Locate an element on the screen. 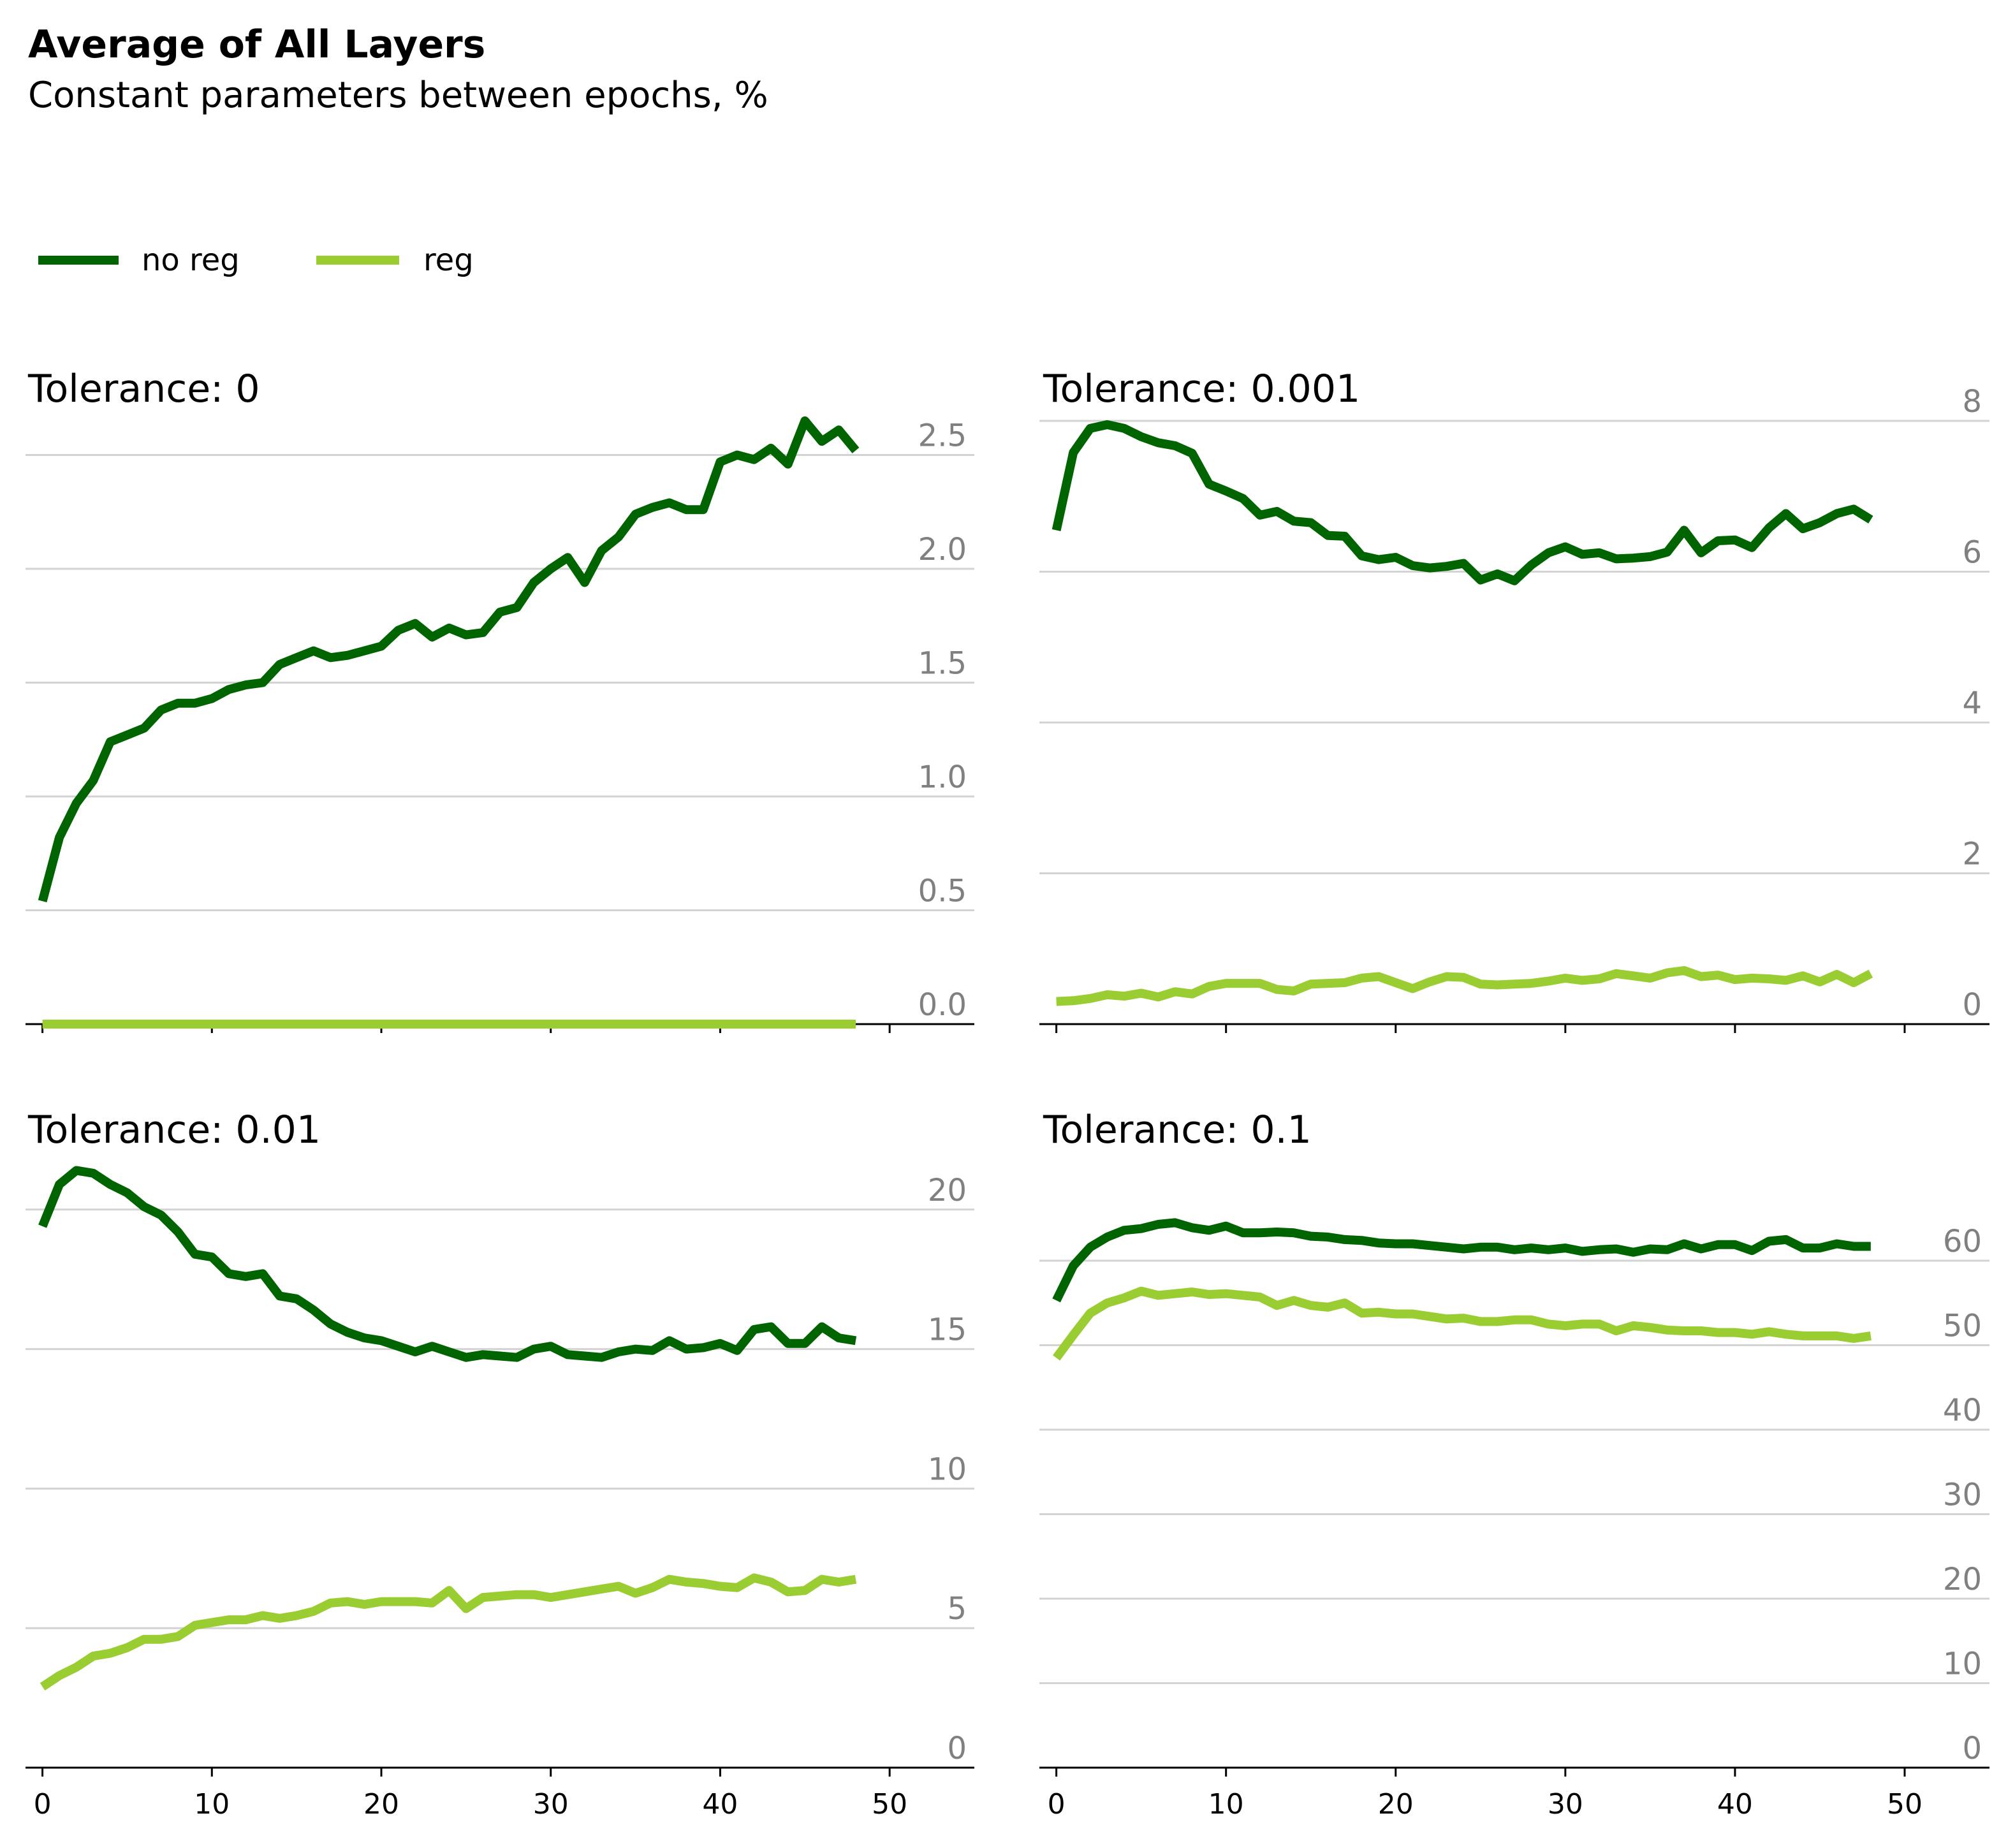  panel-title-tol-001: Tolerance: 0.01 is located at coordinates (174, 1130).